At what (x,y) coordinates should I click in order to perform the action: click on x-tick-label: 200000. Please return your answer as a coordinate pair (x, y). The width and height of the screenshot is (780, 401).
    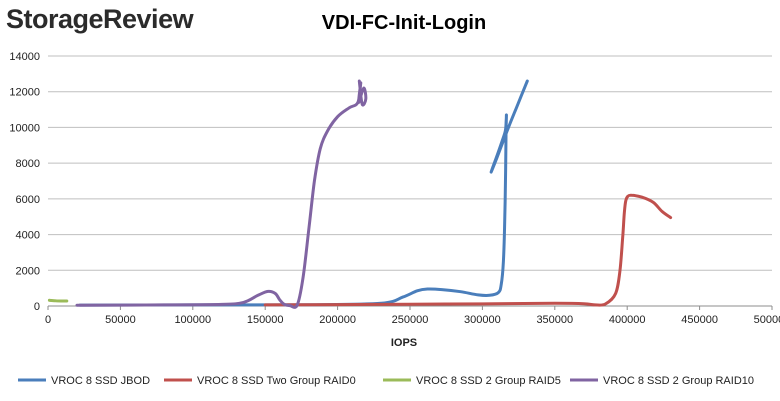
    Looking at the image, I should click on (337, 320).